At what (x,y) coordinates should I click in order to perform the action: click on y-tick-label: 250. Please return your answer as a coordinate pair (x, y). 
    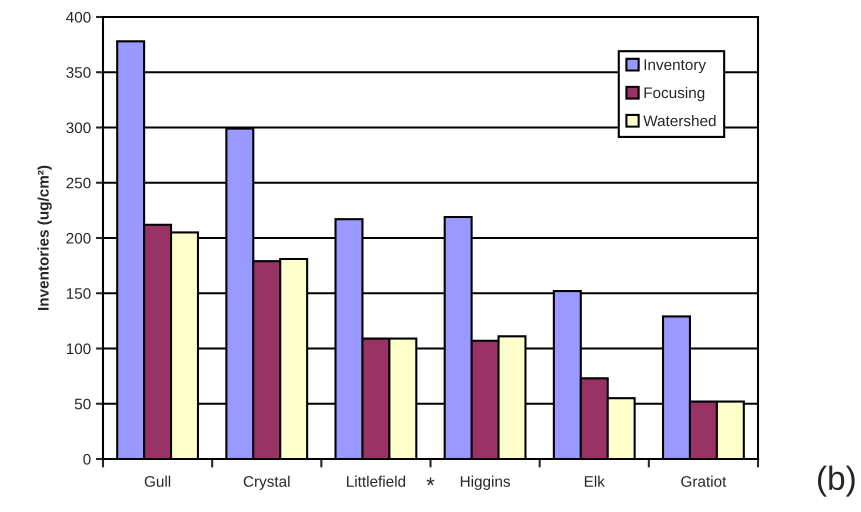
    Looking at the image, I should click on (78, 183).